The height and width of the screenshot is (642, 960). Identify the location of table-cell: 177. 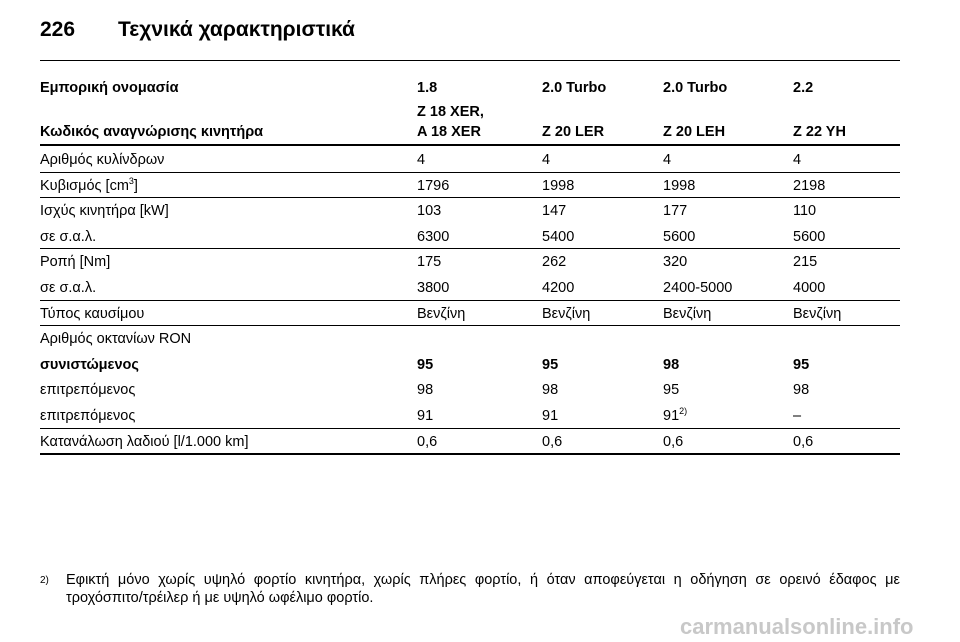
(675, 211).